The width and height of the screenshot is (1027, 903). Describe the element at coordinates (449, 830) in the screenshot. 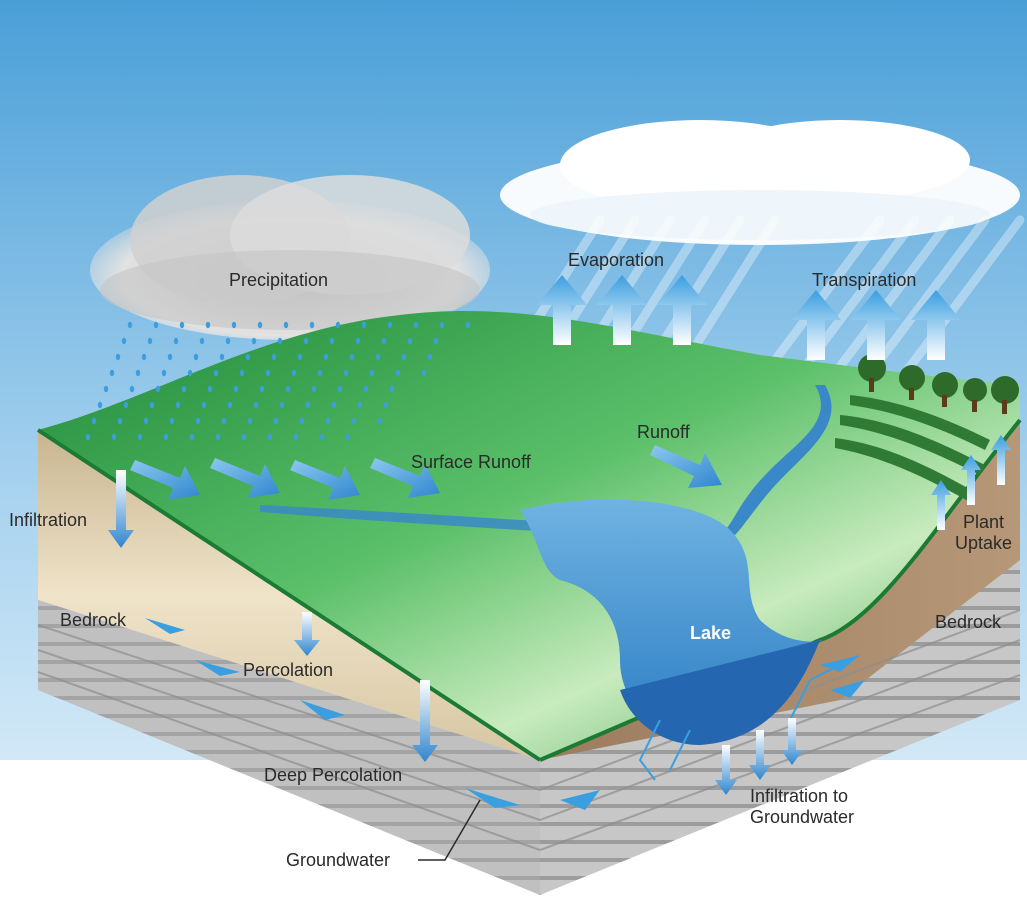

I see `groundwater-leader-line` at that location.